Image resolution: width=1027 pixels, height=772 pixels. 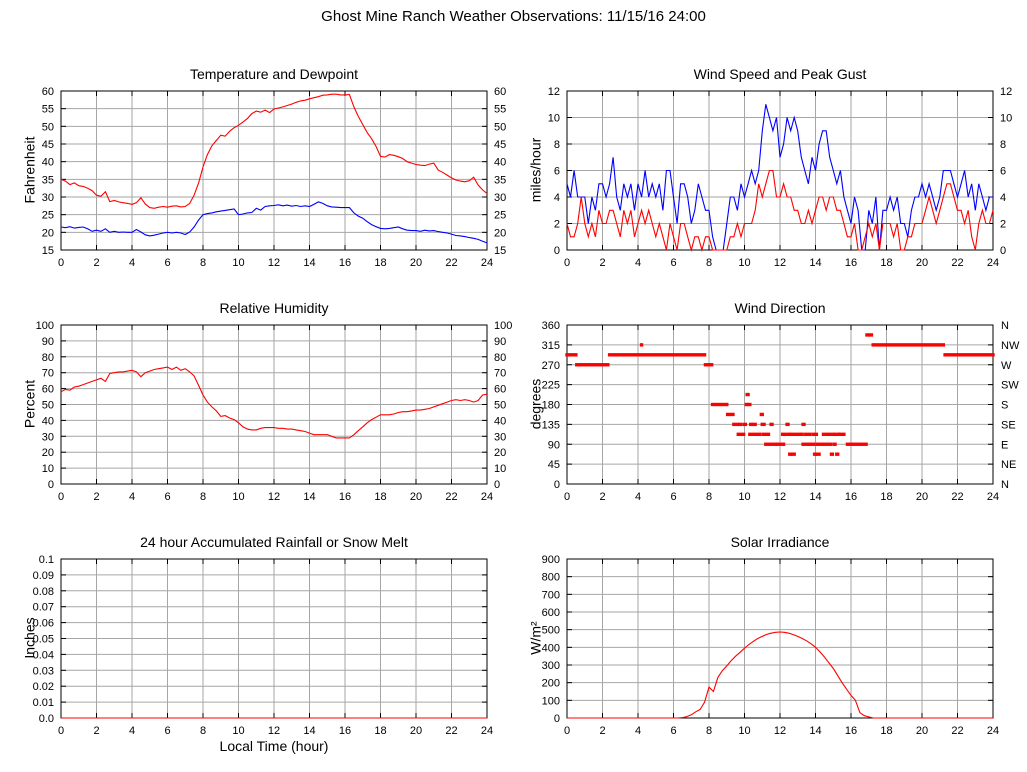 What do you see at coordinates (551, 425) in the screenshot?
I see `svg-text: 135` at bounding box center [551, 425].